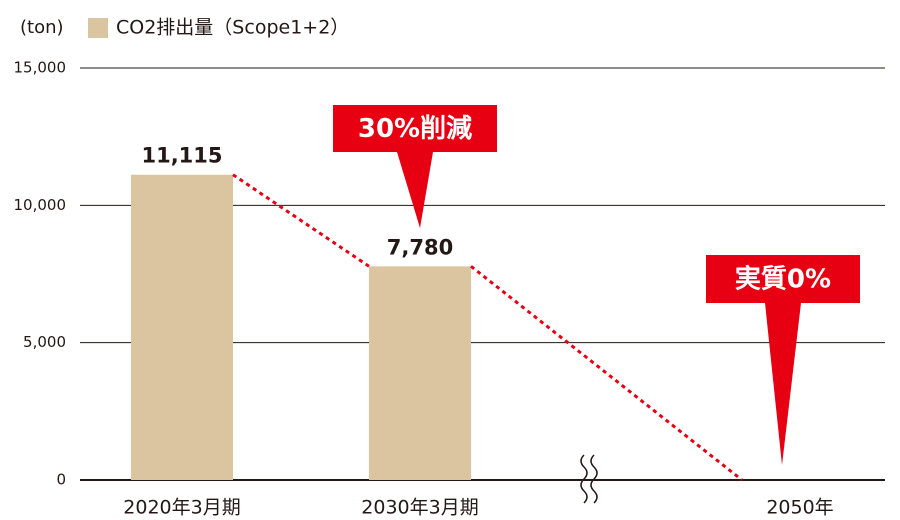  I want to click on x-tick-label: 2020年3月期, so click(181, 508).